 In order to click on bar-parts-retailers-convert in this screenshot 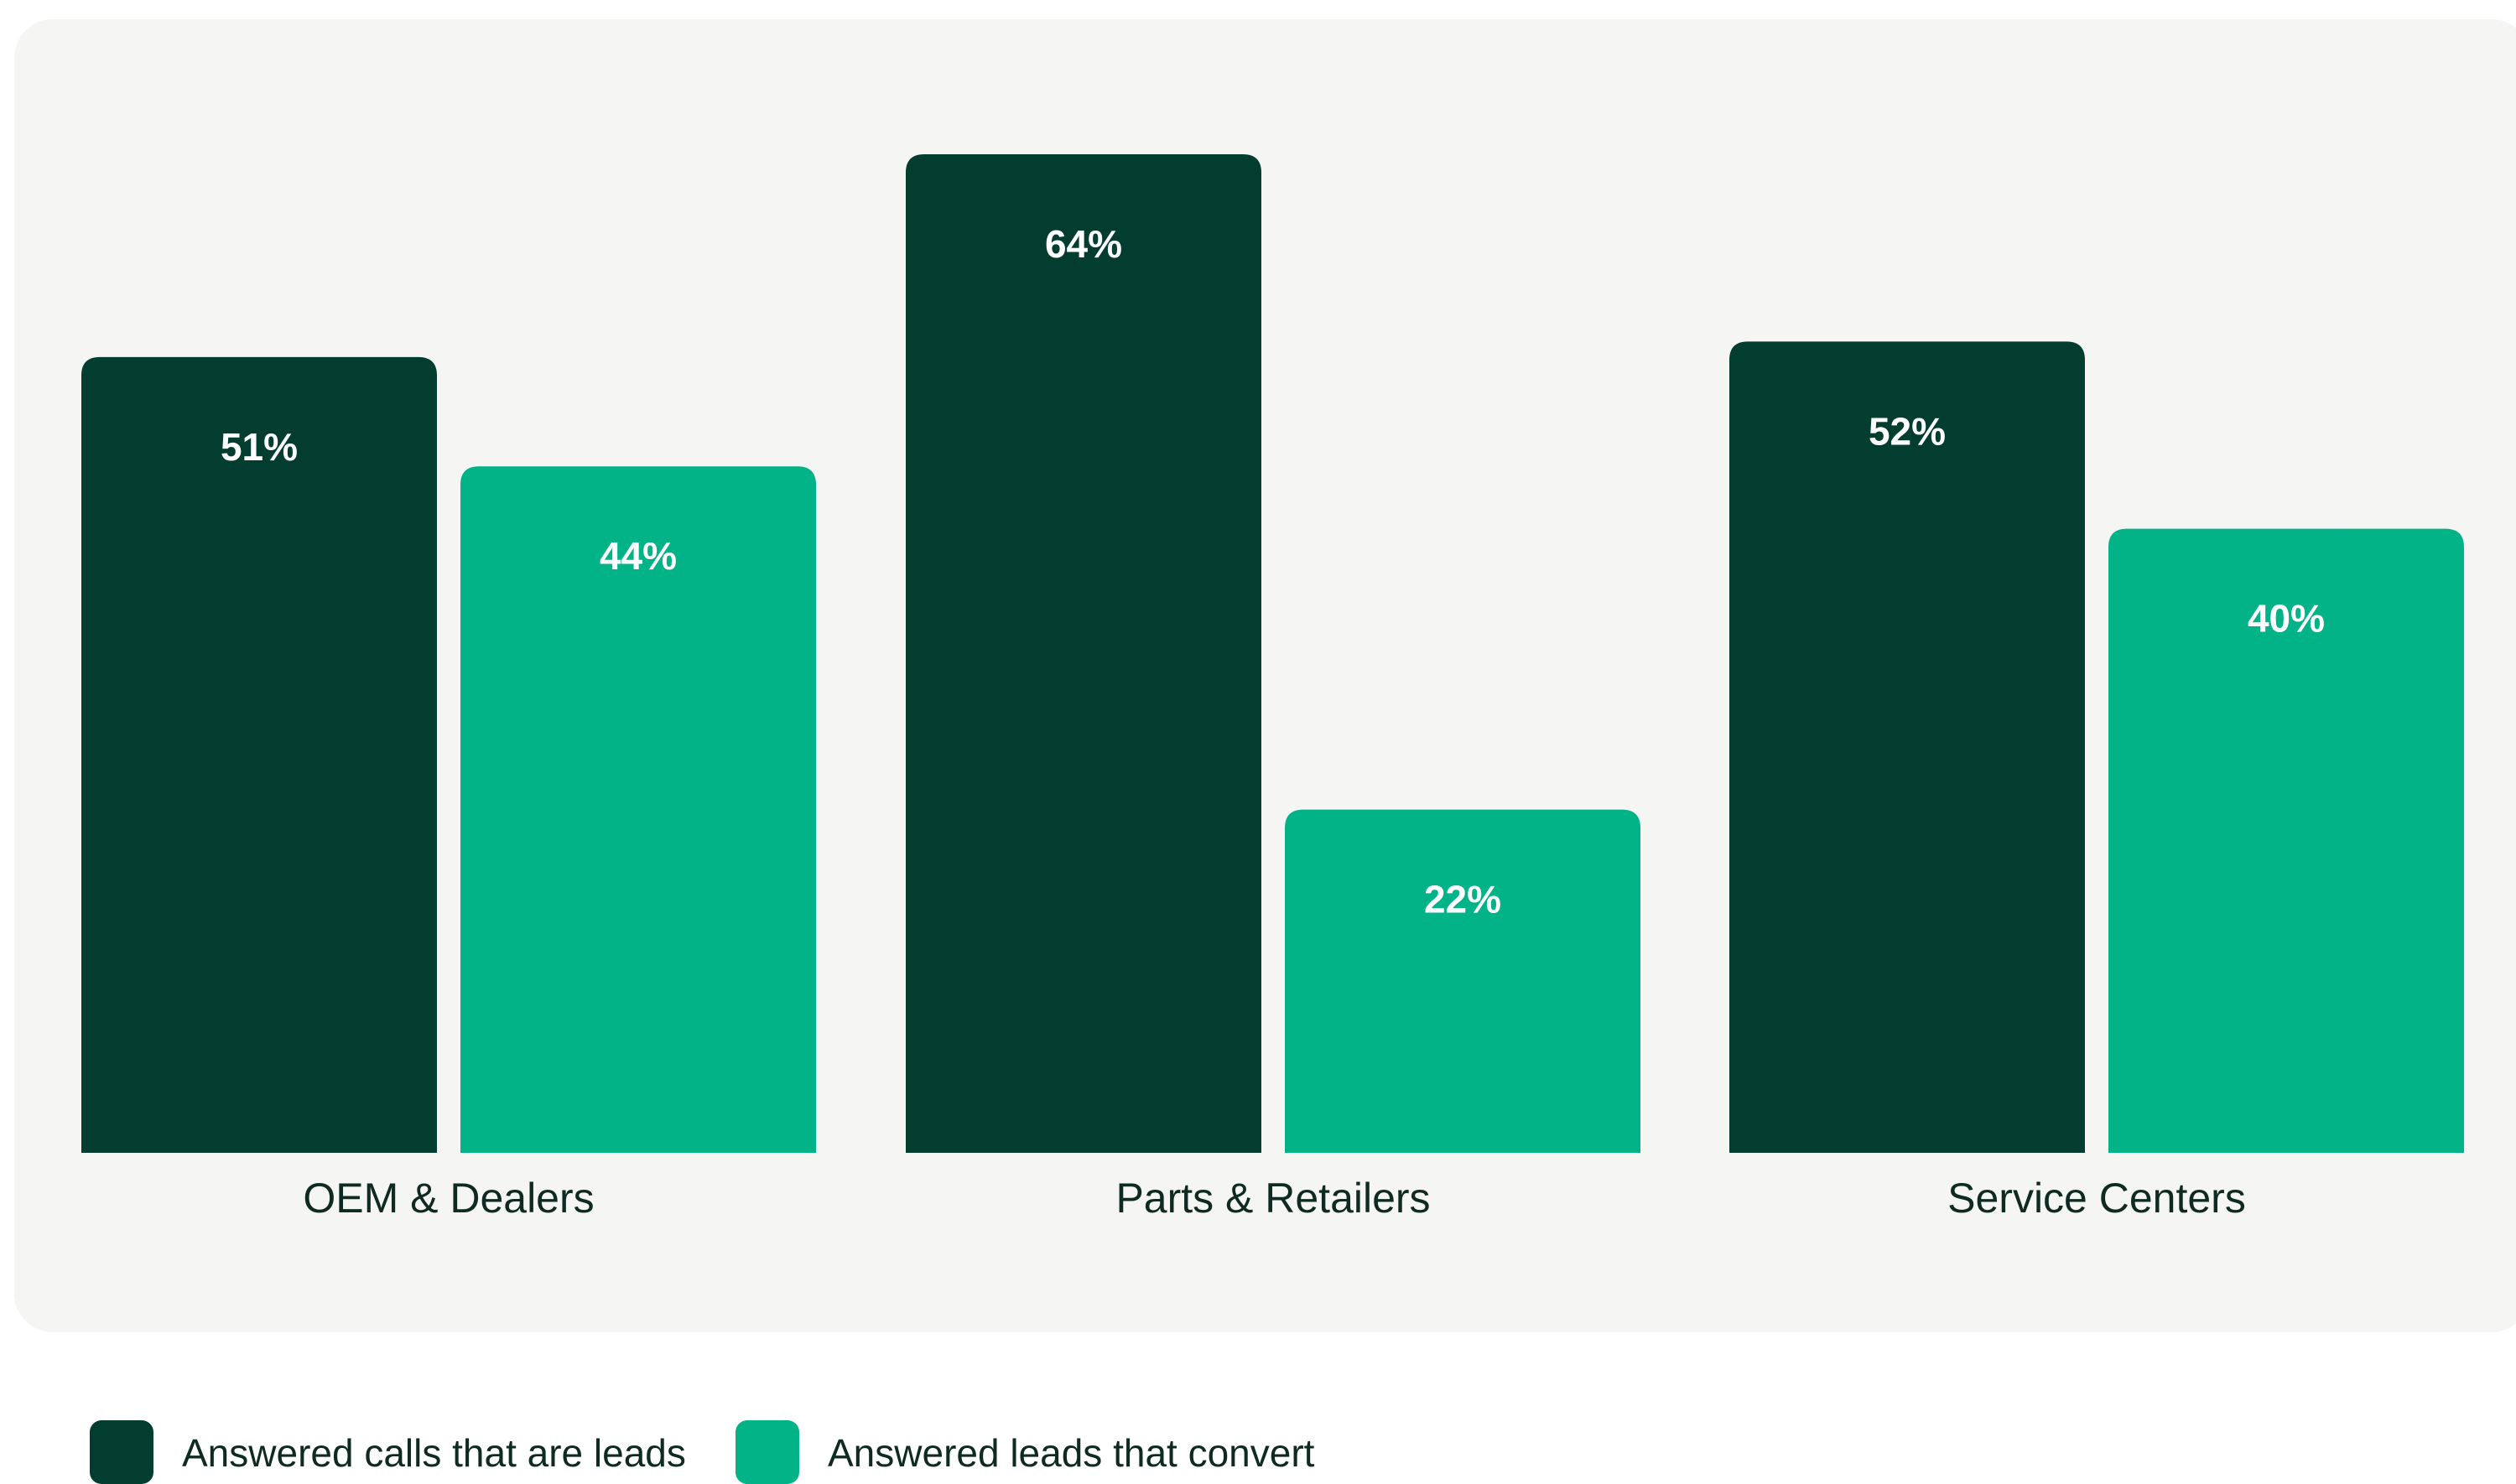, I will do `click(1462, 981)`.